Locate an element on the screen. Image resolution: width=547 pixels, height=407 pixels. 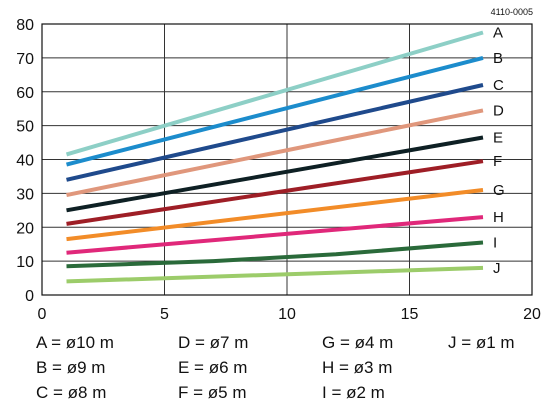
series-line-g is located at coordinates (275, 215).